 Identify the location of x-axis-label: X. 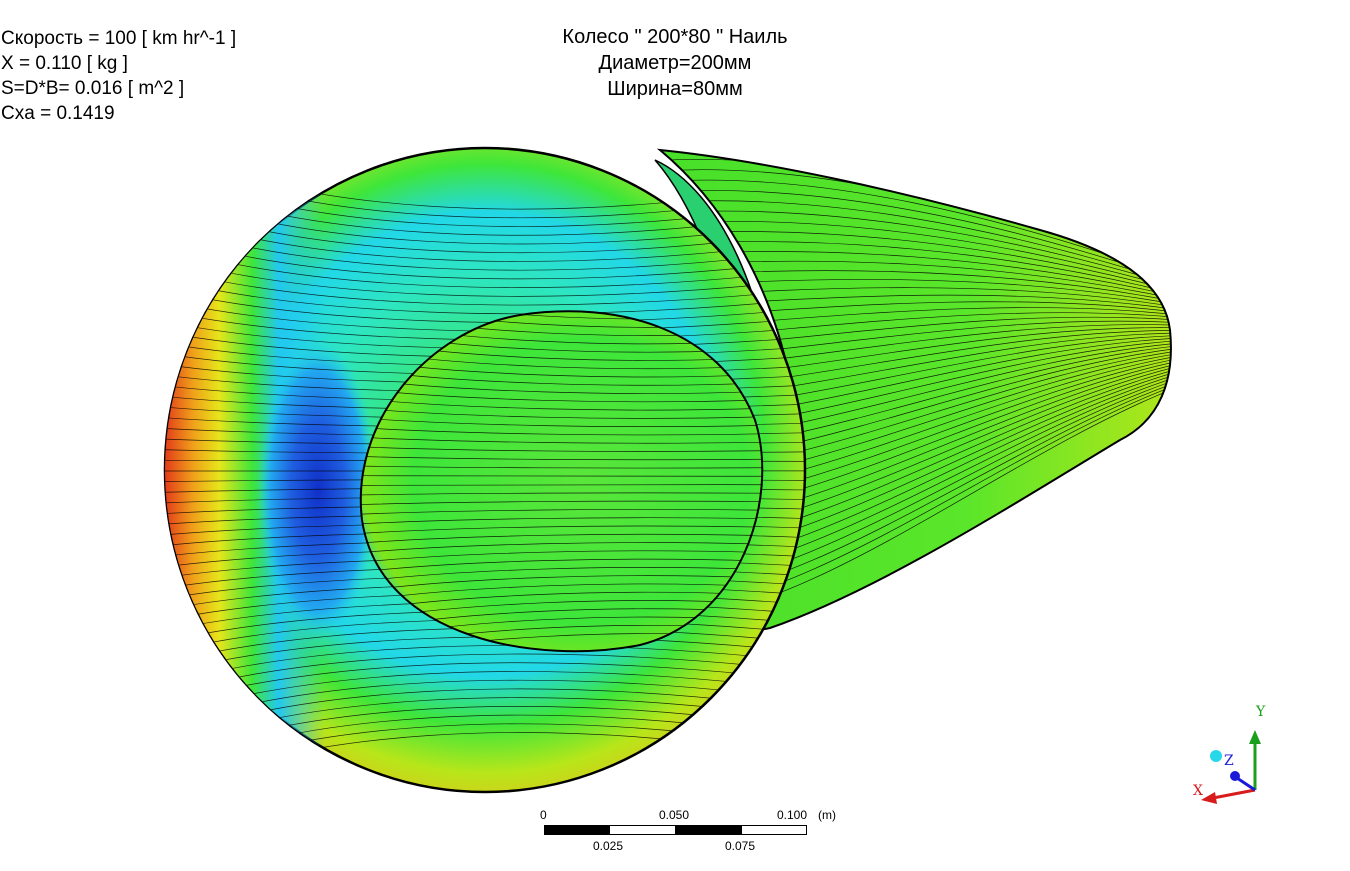
(1198, 791).